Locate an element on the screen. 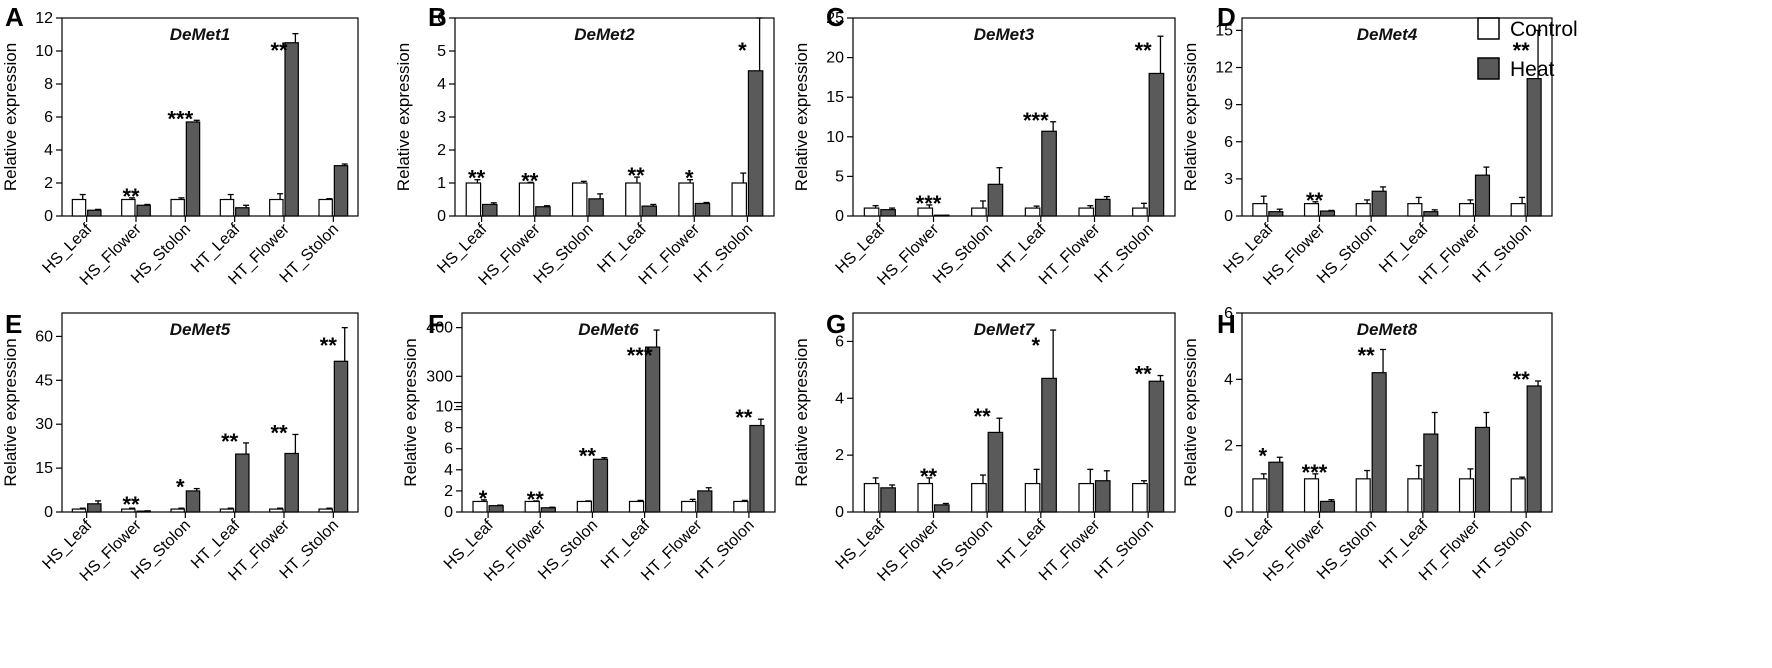 This screenshot has width=1772, height=668. y-tick-label: 60 is located at coordinates (44, 336).